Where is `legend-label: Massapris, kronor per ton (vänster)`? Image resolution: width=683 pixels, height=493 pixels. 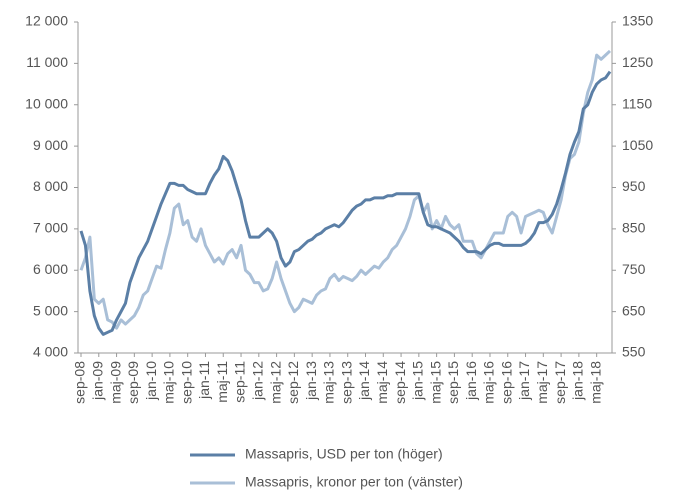
legend-label: Massapris, kronor per ton (vänster) is located at coordinates (354, 482).